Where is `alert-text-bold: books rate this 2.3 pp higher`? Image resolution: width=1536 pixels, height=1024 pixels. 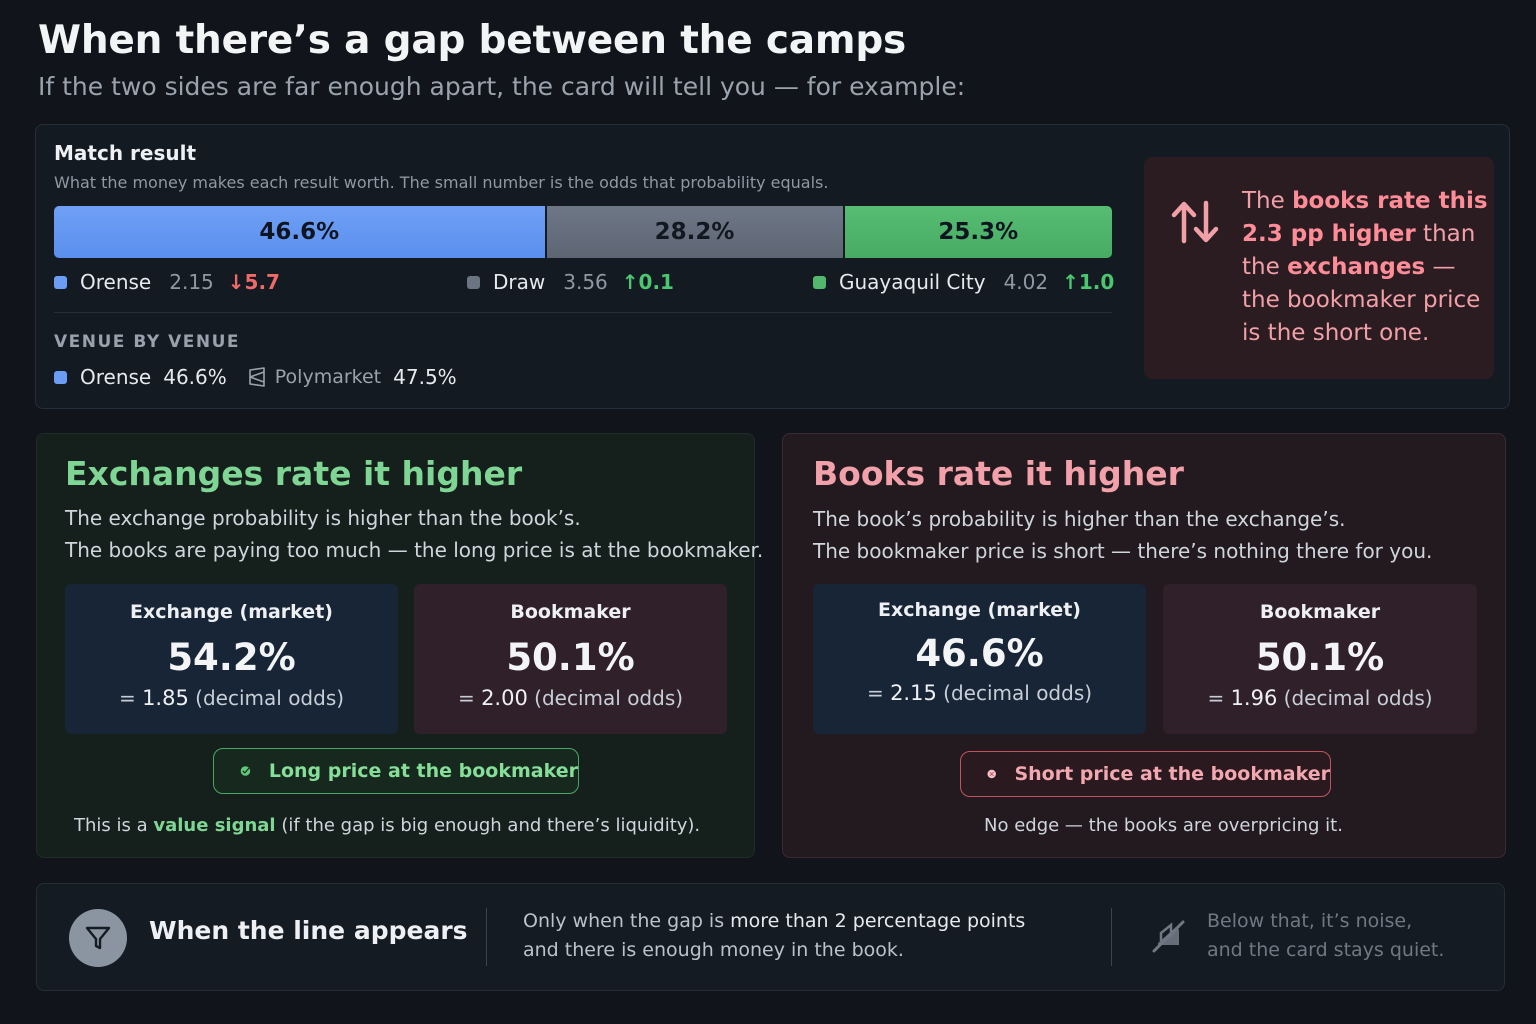 alert-text-bold: books rate this 2.3 pp higher is located at coordinates (1365, 217).